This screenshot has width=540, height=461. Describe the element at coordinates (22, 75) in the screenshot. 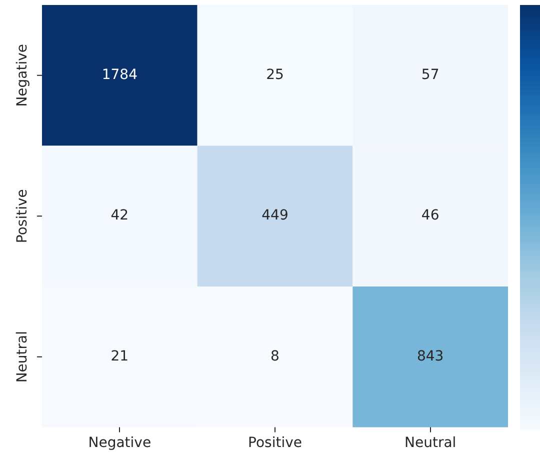

I see `y-tick-label: Negative` at that location.